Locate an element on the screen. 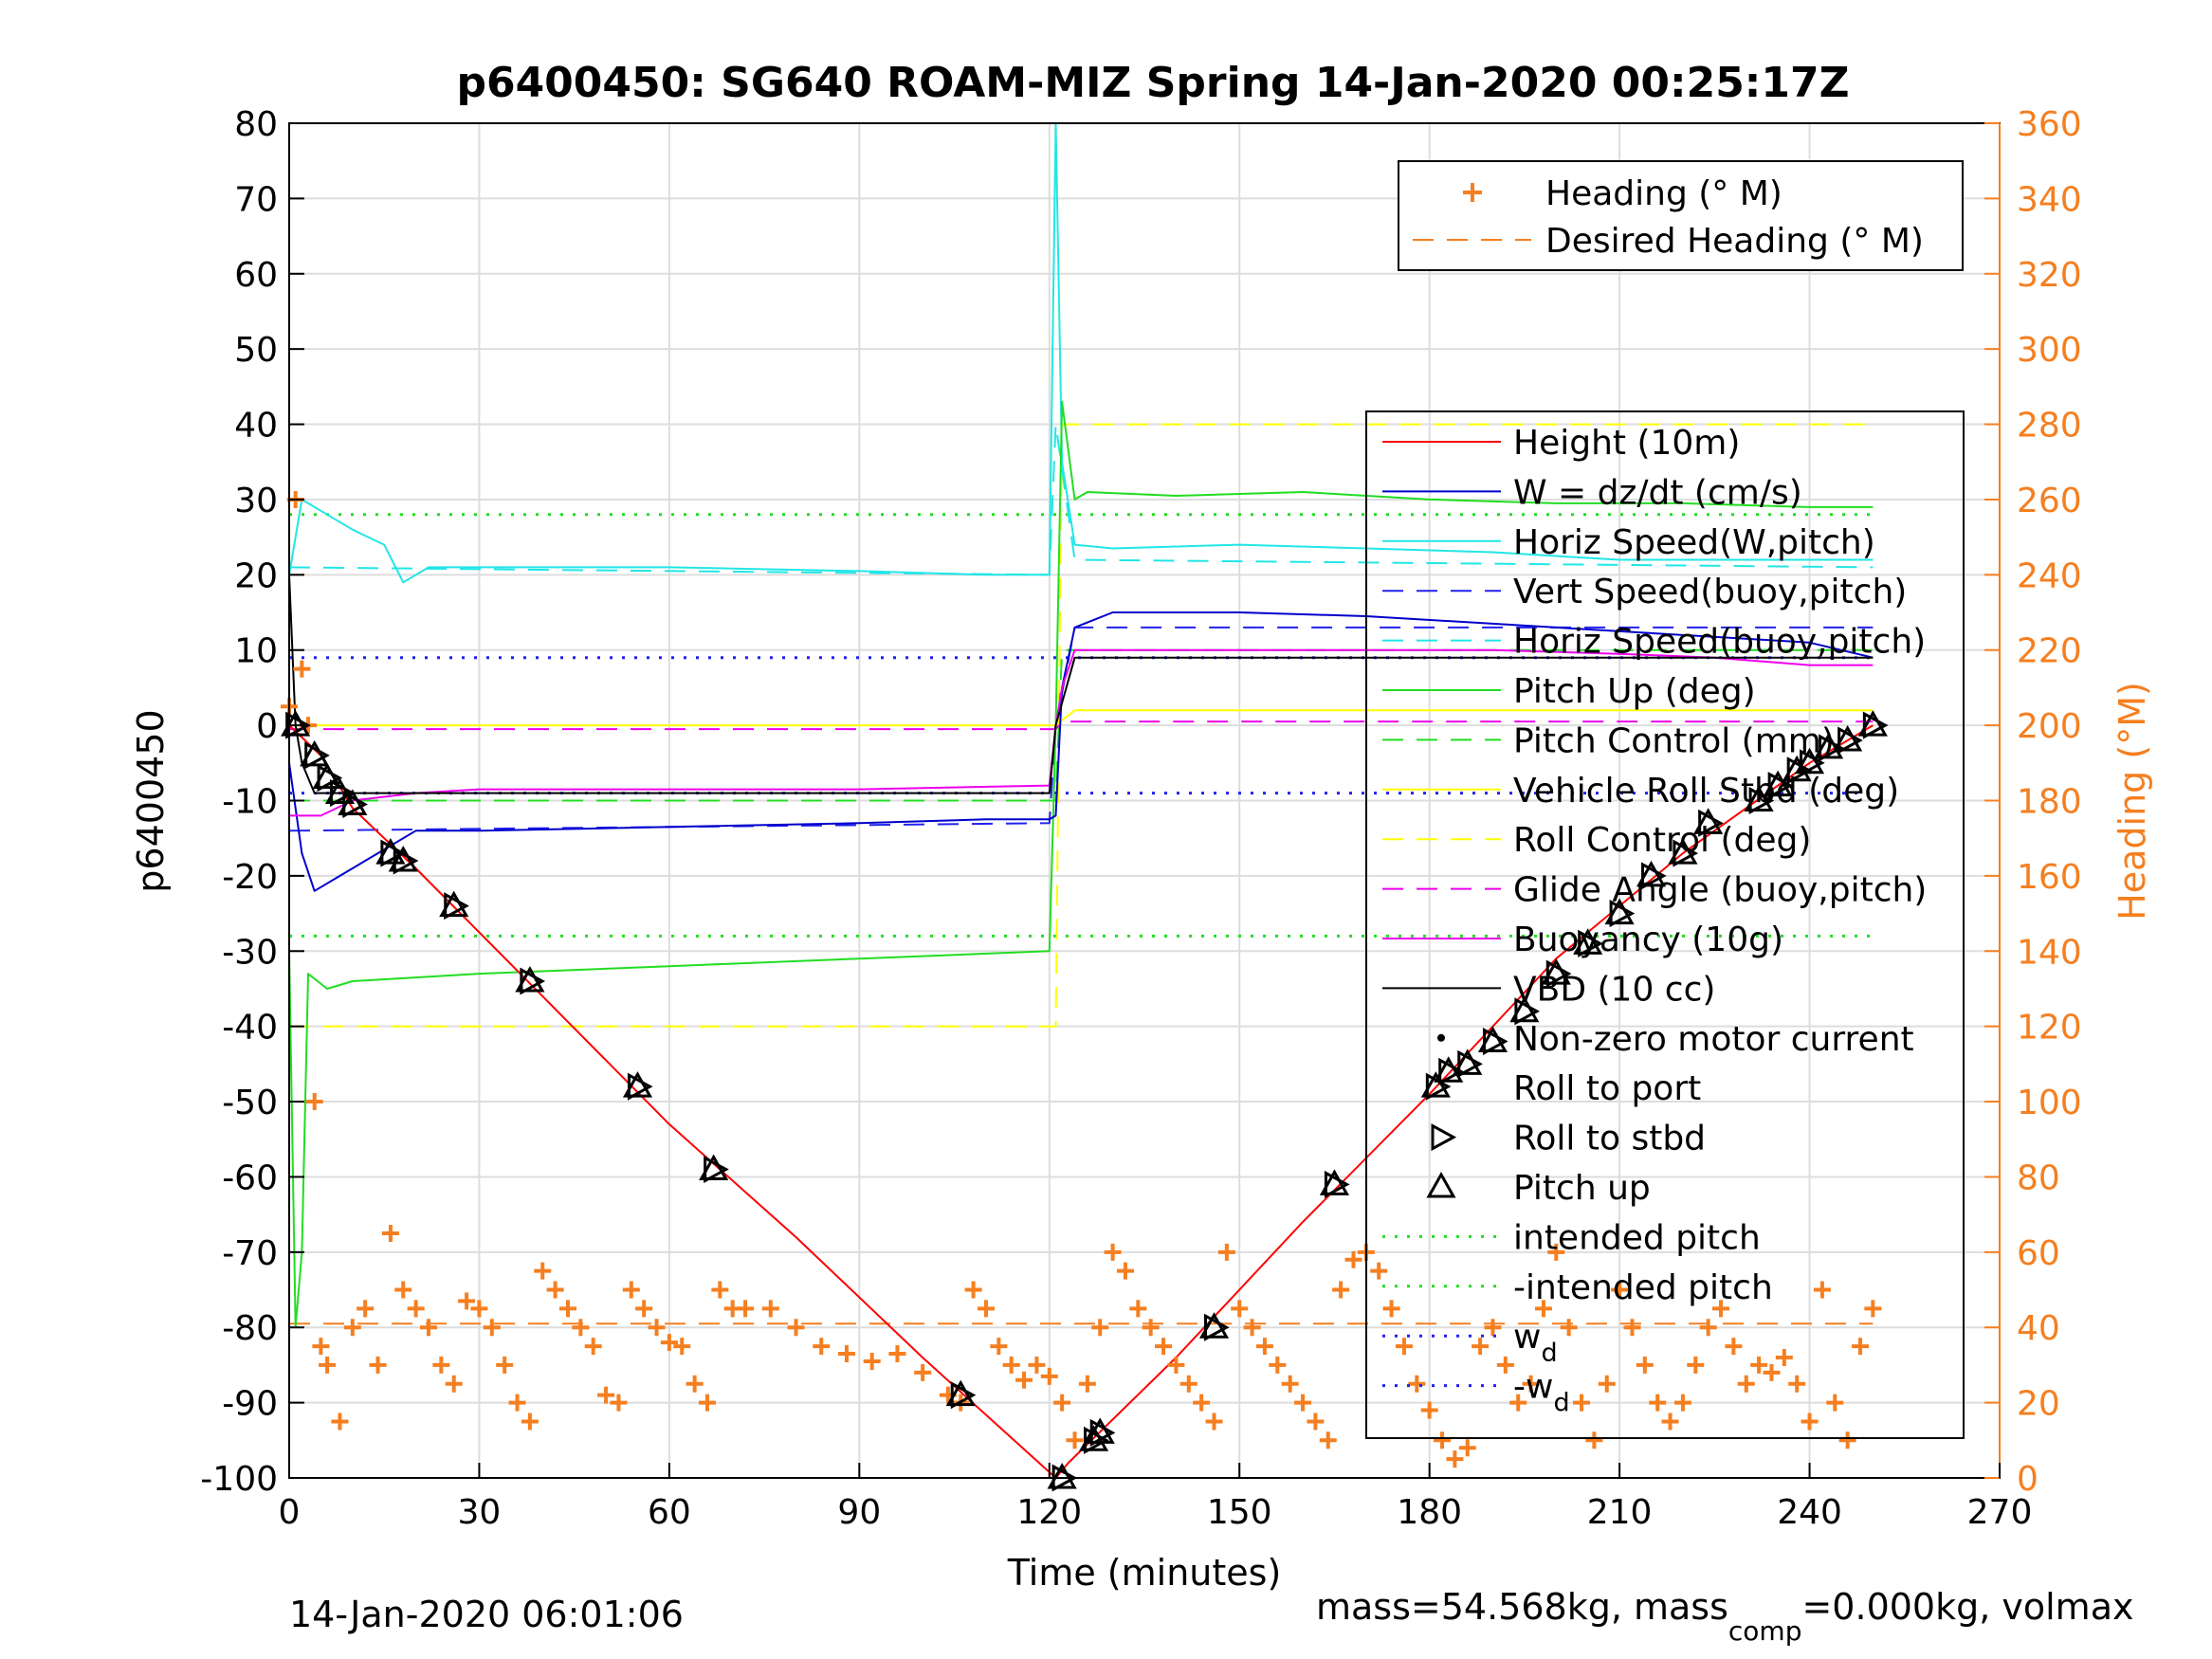  legend-main-entry-4: Horiz Speed(buoy,pitch) is located at coordinates (1719, 642).